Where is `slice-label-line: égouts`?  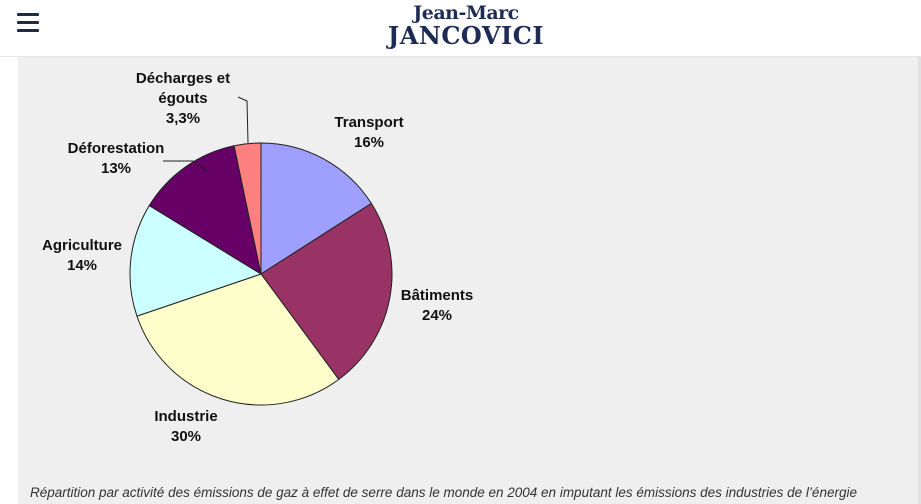
slice-label-line: égouts is located at coordinates (182, 98).